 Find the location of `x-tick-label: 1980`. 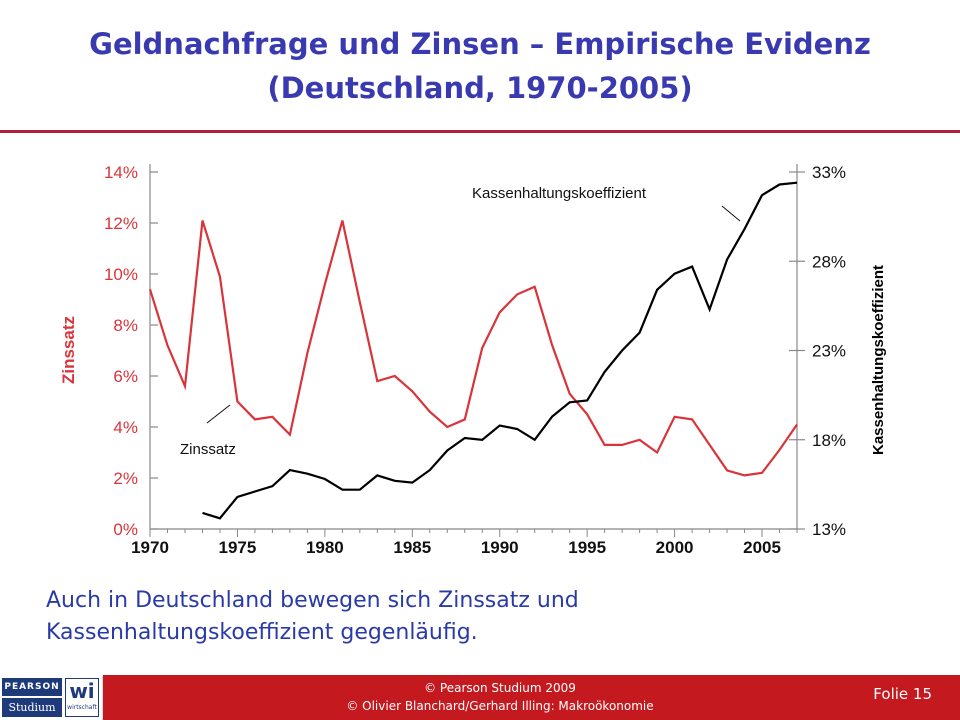

x-tick-label: 1980 is located at coordinates (325, 547).